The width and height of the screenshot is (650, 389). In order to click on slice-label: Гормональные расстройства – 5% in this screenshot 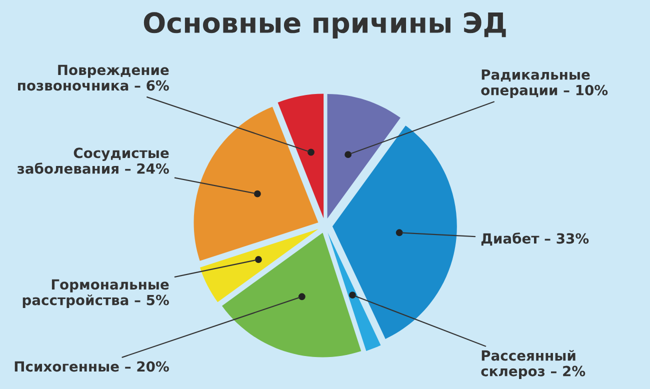, I will do `click(95, 293)`.